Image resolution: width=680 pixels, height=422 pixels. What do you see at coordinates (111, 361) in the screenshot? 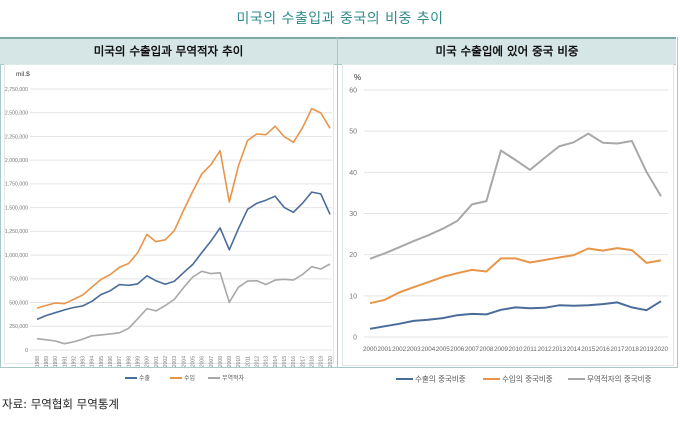
I see `left-x-tick-label: 1996` at bounding box center [111, 361].